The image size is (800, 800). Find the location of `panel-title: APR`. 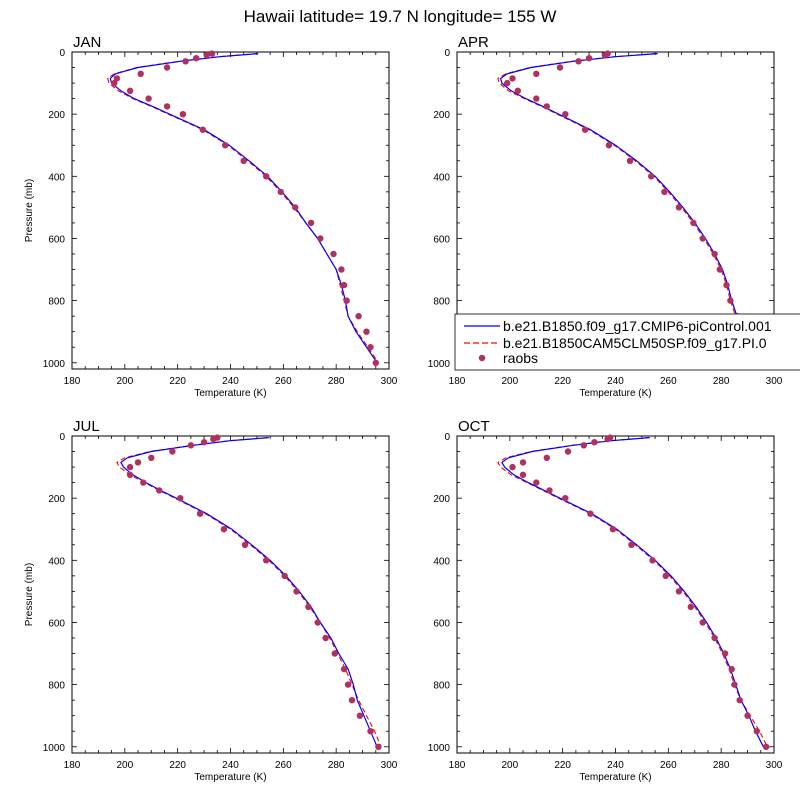

panel-title: APR is located at coordinates (473, 42).